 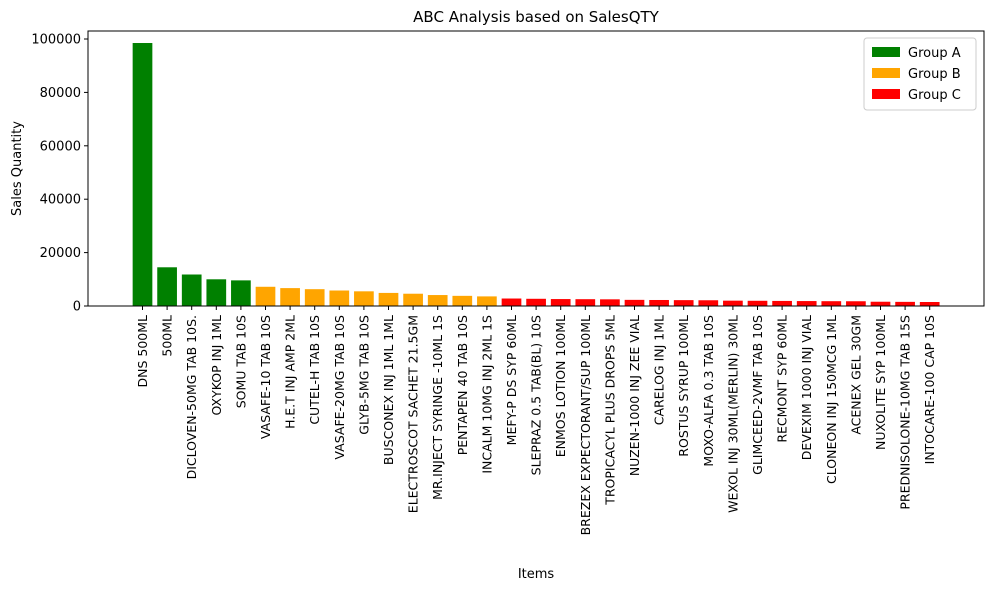 What do you see at coordinates (536, 17) in the screenshot?
I see `chart-title: ABC Analysis based on SalesQTY` at bounding box center [536, 17].